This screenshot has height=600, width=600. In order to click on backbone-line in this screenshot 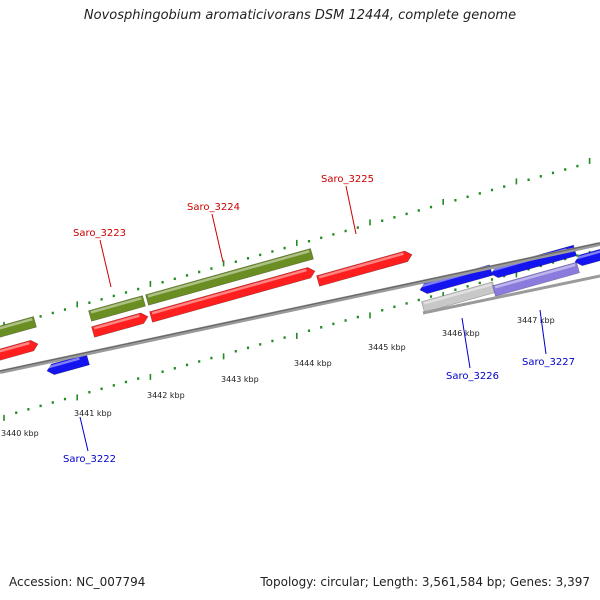, I will do `click(511, 294)`.